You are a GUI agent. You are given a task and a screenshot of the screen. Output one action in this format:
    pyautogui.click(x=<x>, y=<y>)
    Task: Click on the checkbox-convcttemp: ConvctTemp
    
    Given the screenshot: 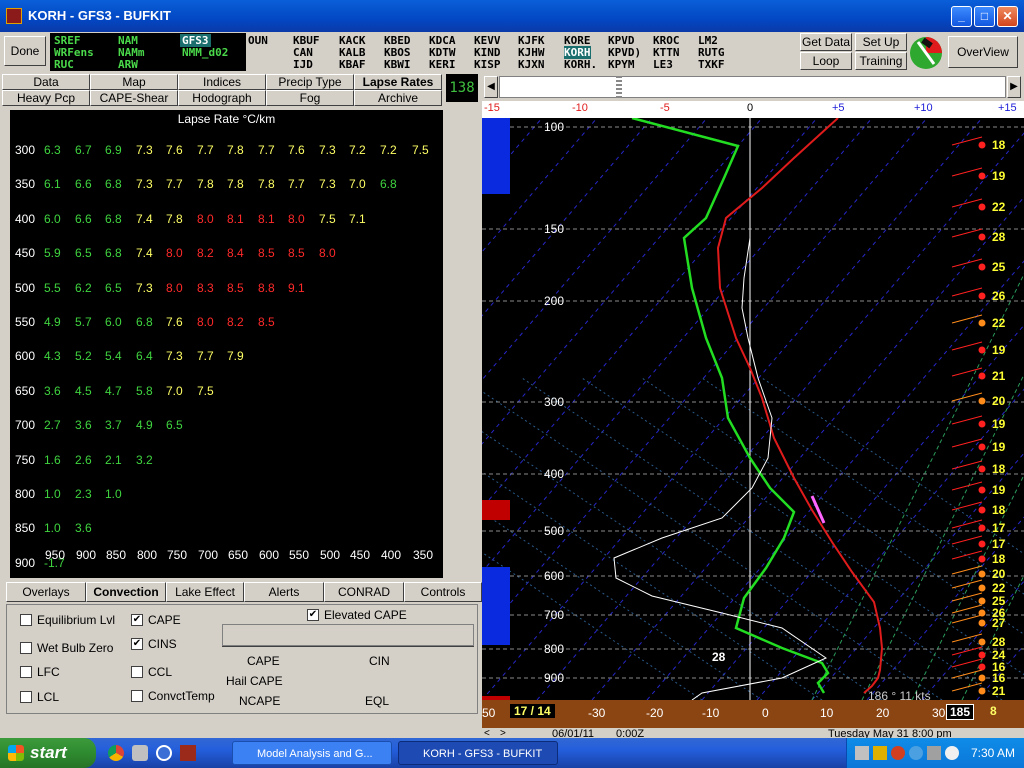 What is the action you would take?
    pyautogui.click(x=181, y=696)
    